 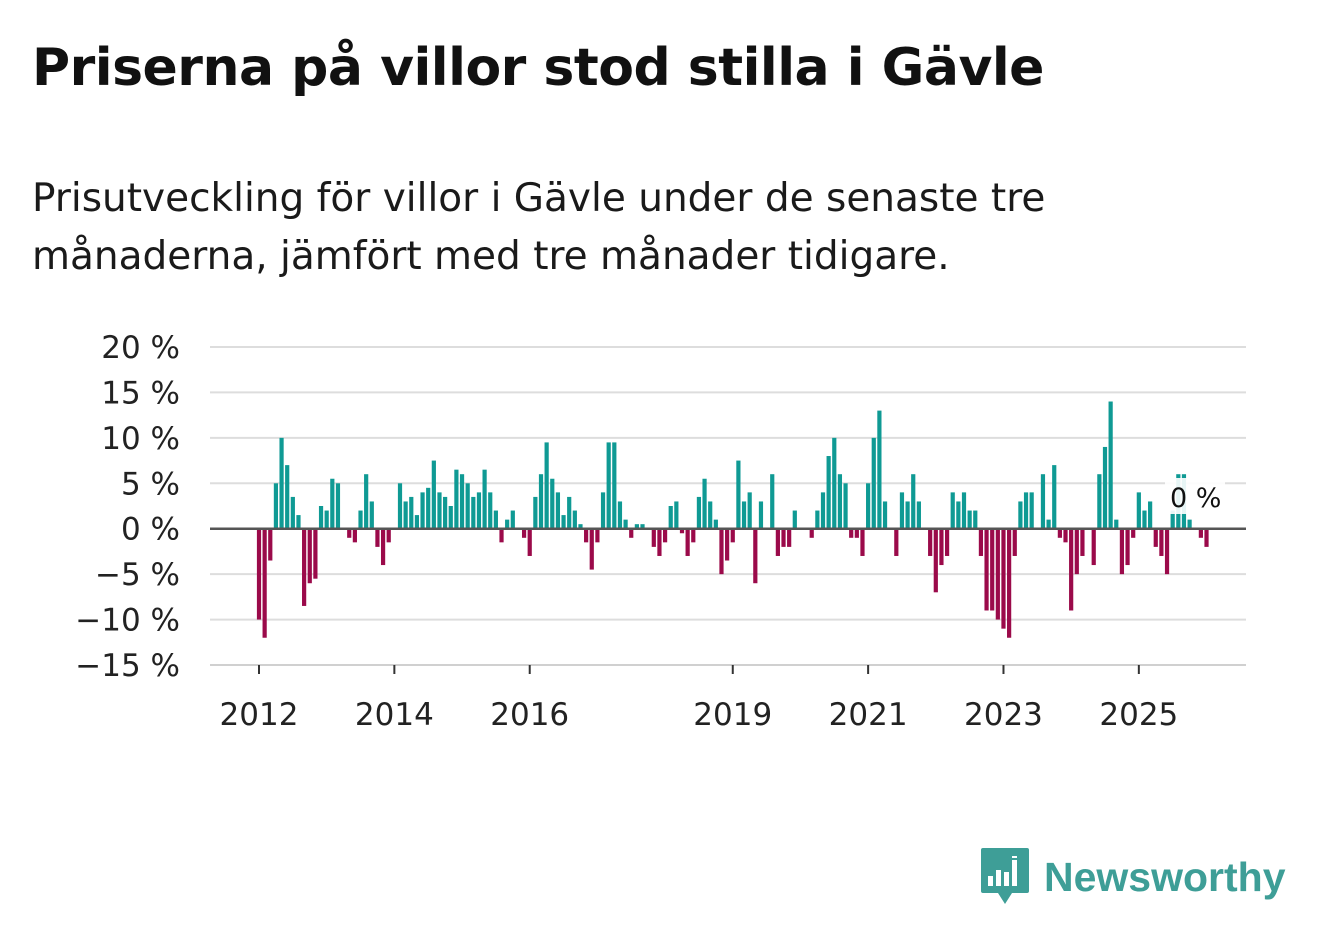 I want to click on end-value-label: 0 %, so click(x=1195, y=498).